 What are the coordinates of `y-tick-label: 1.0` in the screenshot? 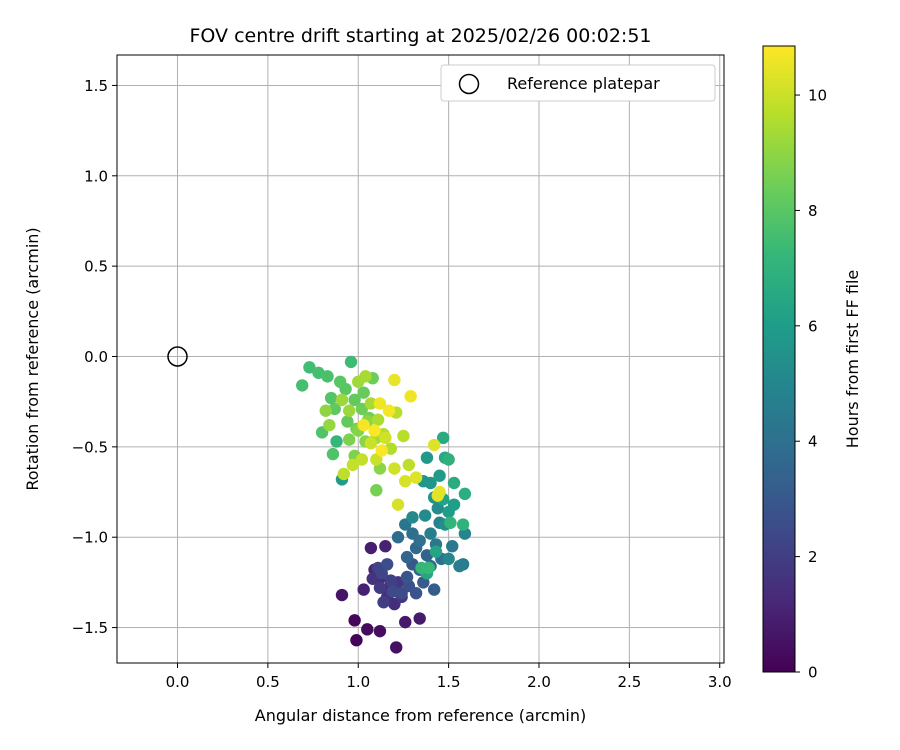 It's located at (96, 176).